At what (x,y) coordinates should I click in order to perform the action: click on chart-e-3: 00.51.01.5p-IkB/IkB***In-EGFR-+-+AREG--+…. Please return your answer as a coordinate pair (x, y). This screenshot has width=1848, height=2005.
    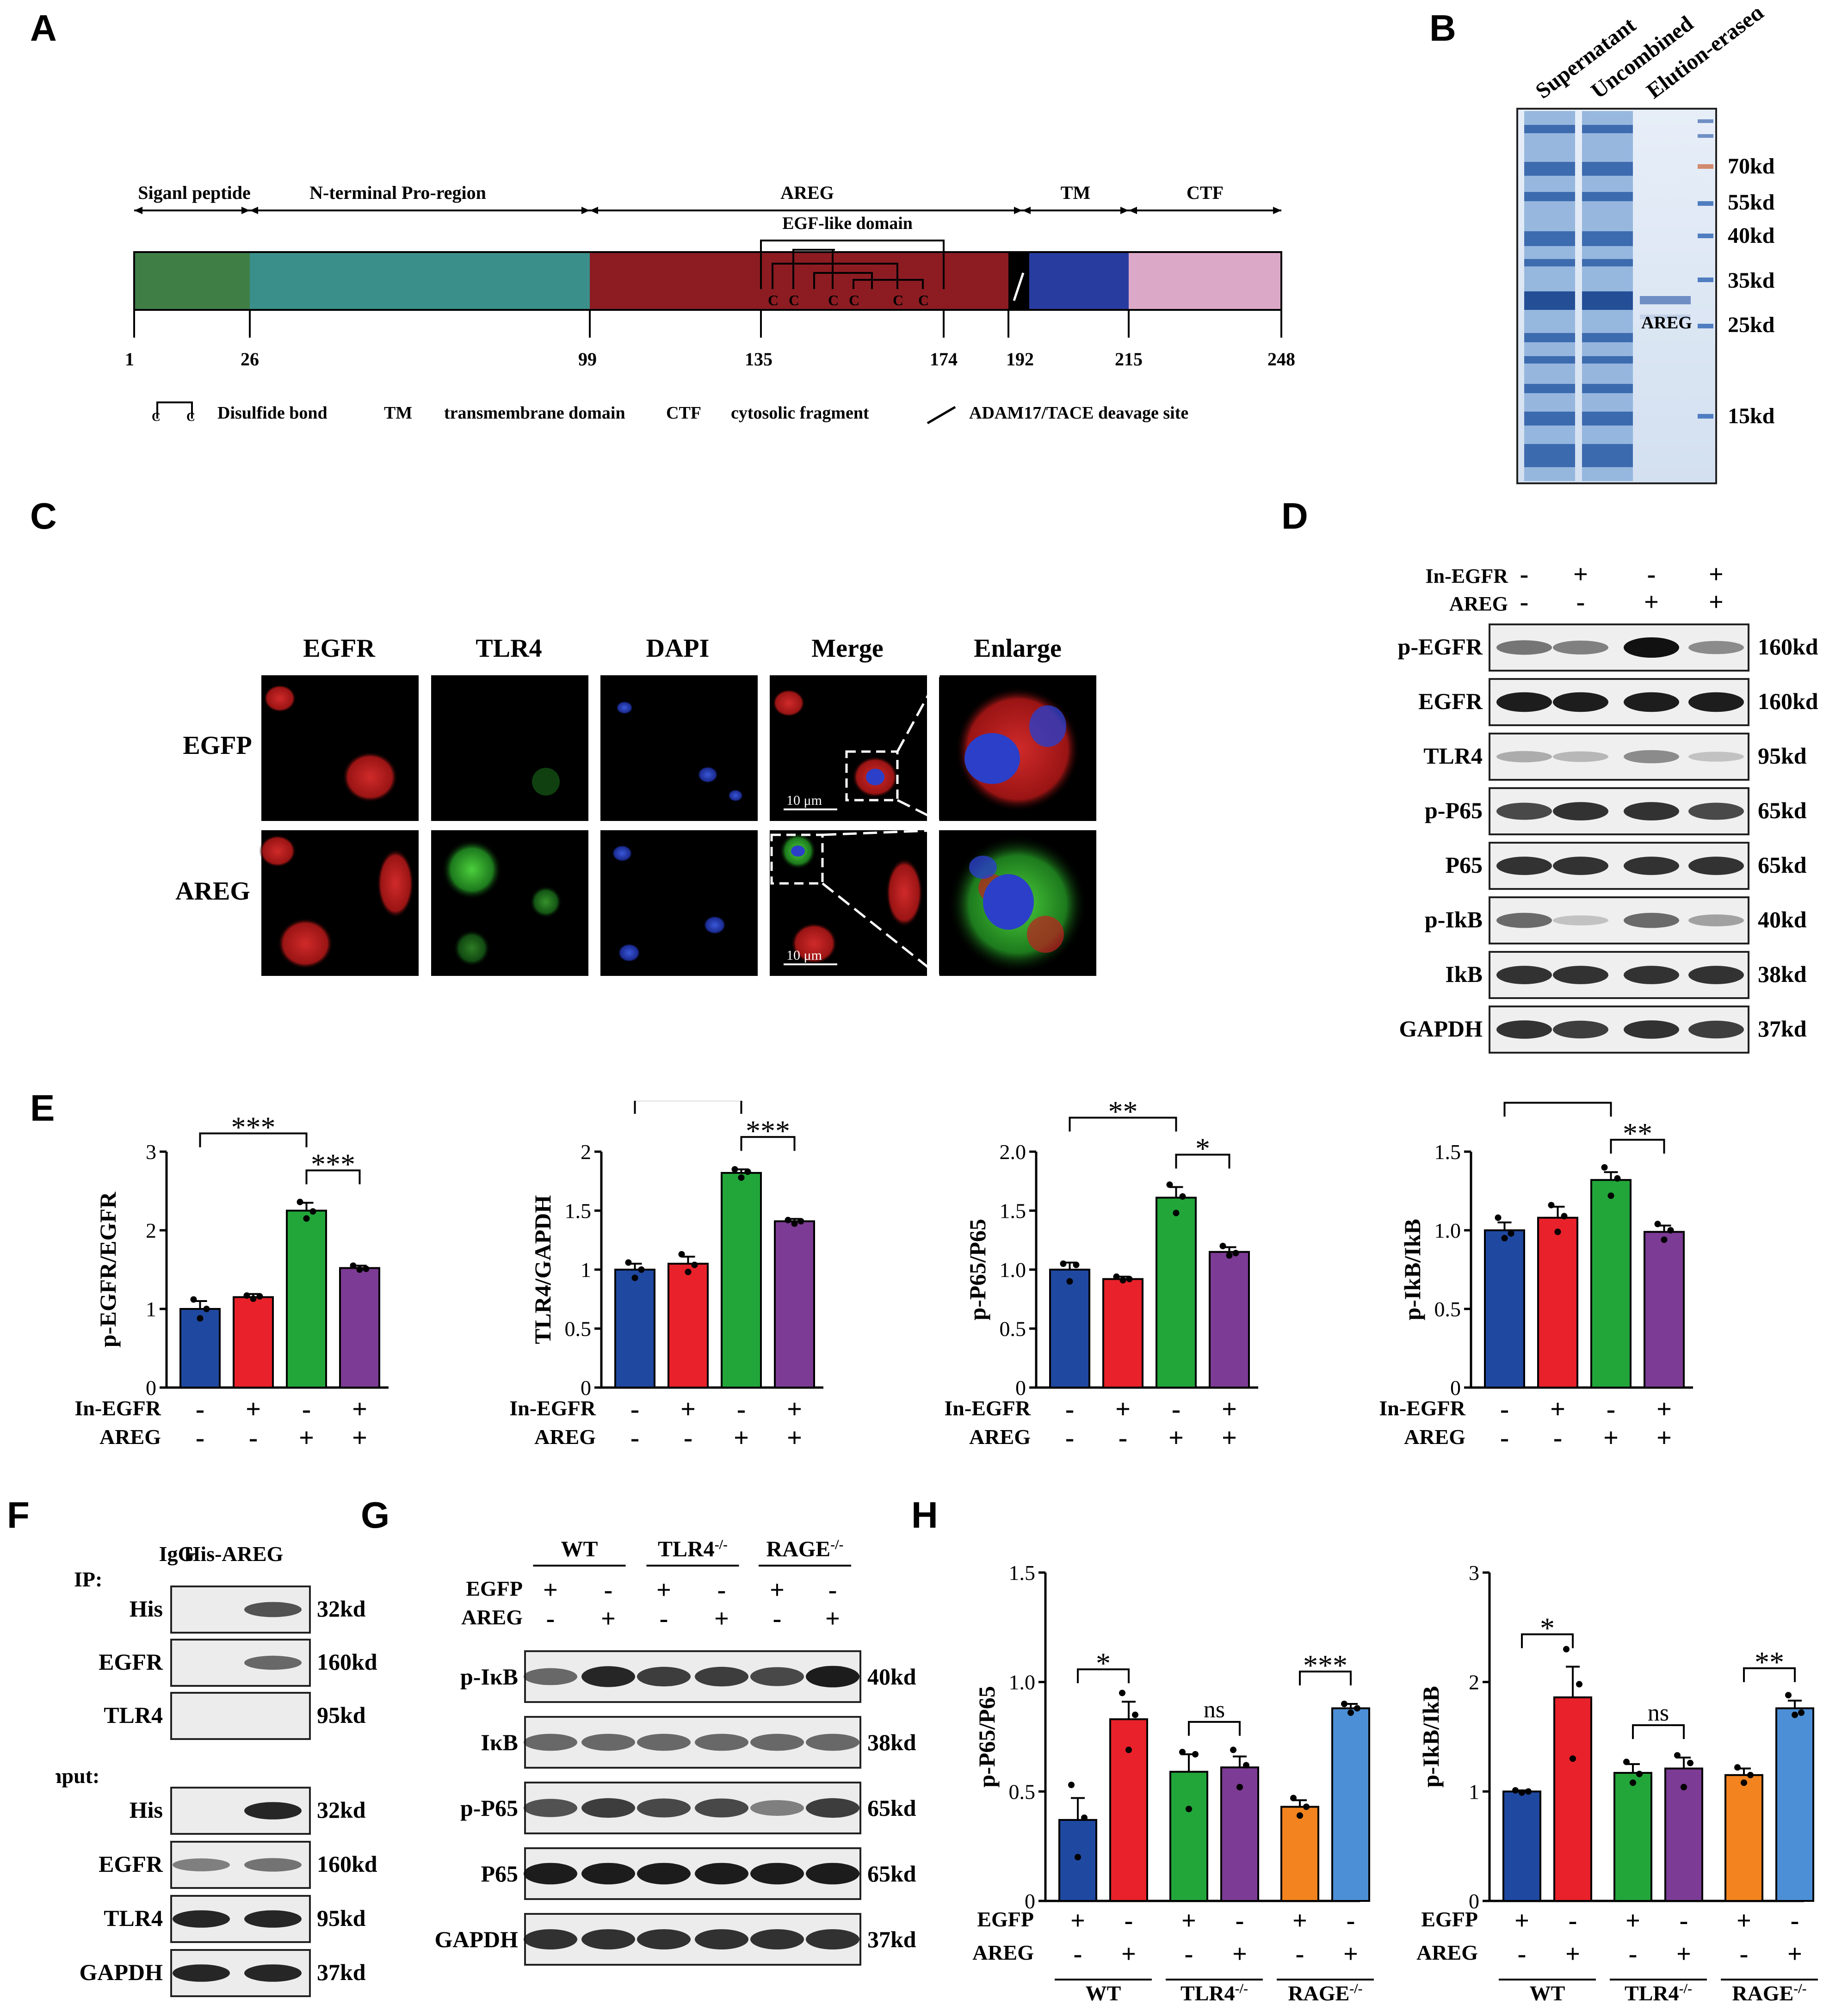
    Looking at the image, I should click on (1536, 1277).